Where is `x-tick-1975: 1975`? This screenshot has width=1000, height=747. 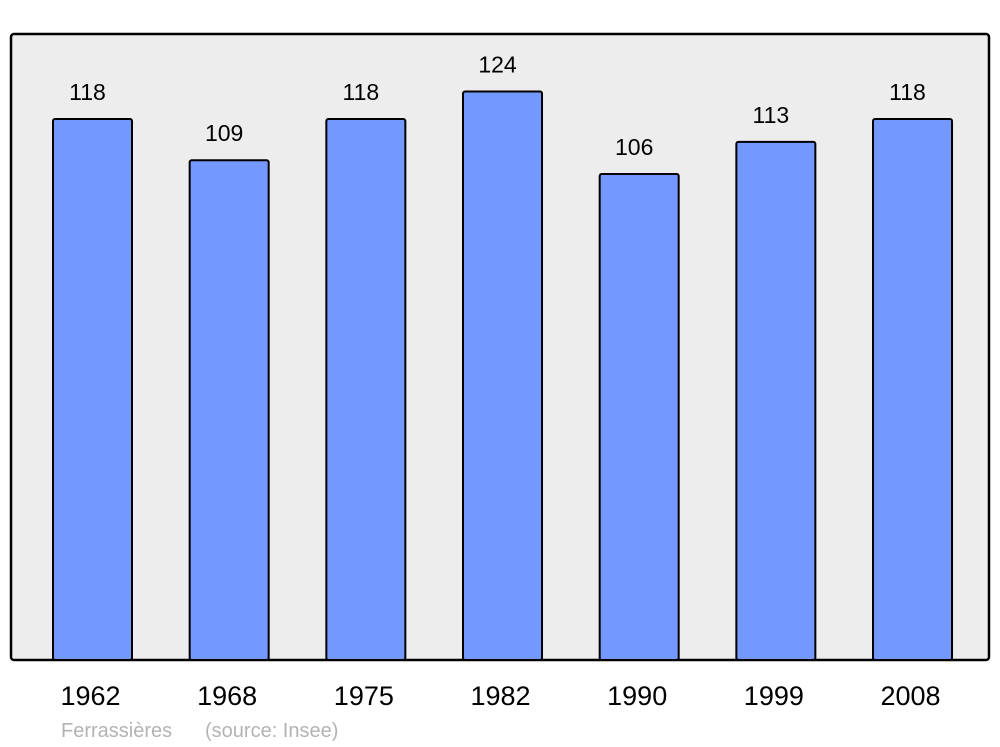
x-tick-1975: 1975 is located at coordinates (364, 696).